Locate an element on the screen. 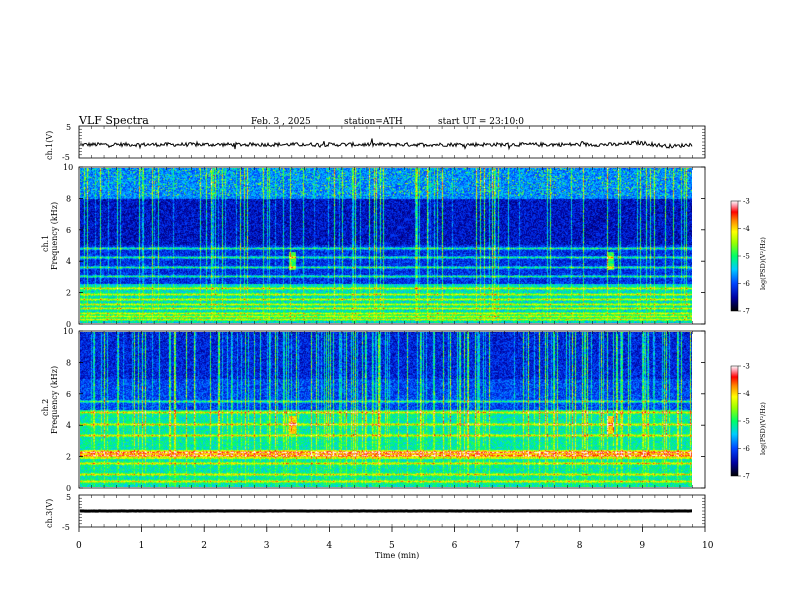  time-axis-label: Time (min) is located at coordinates (397, 555).